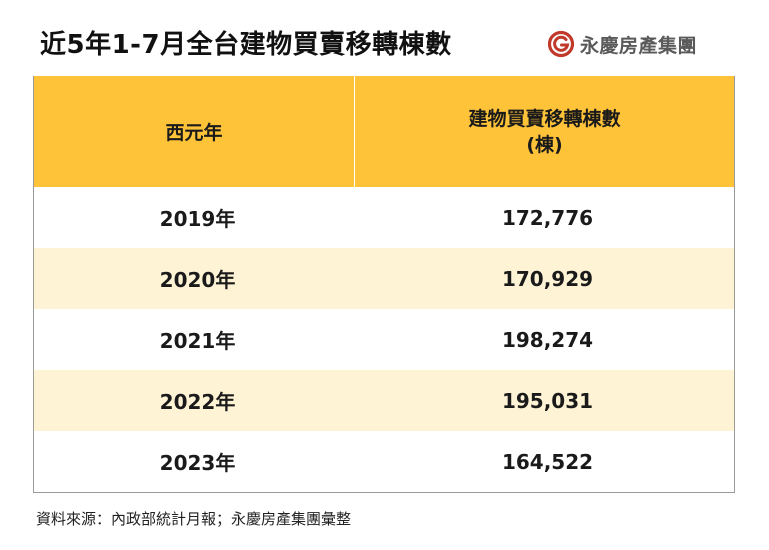 The height and width of the screenshot is (550, 769). What do you see at coordinates (384, 461) in the screenshot?
I see `table-row: 2023年 164,522` at bounding box center [384, 461].